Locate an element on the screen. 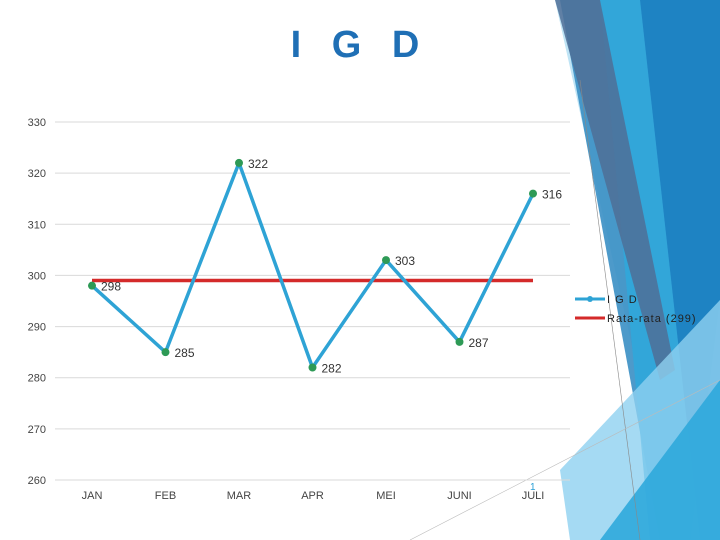 Image resolution: width=720 pixels, height=540 pixels. x-axis: JAN FEB MAR APR MEI JUNI JULI is located at coordinates (313, 496).